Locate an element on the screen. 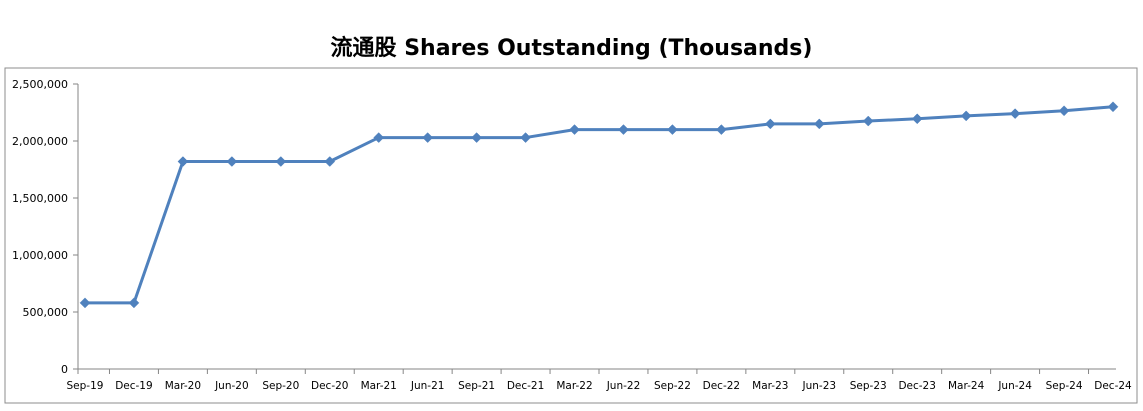 This screenshot has height=411, width=1143. x-tick-label: Jun-20 is located at coordinates (231, 386).